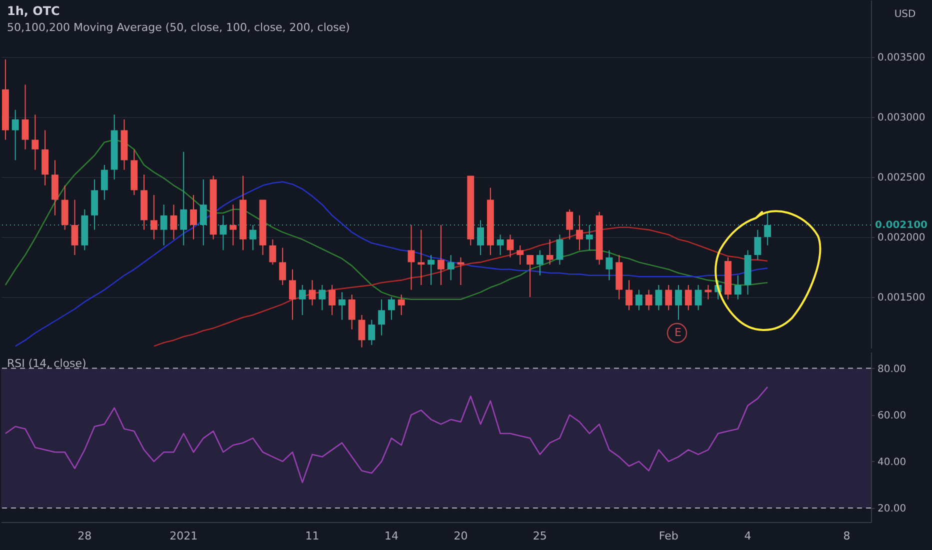 This screenshot has width=932, height=550. Describe the element at coordinates (748, 536) in the screenshot. I see `x-tick-label: 4` at that location.